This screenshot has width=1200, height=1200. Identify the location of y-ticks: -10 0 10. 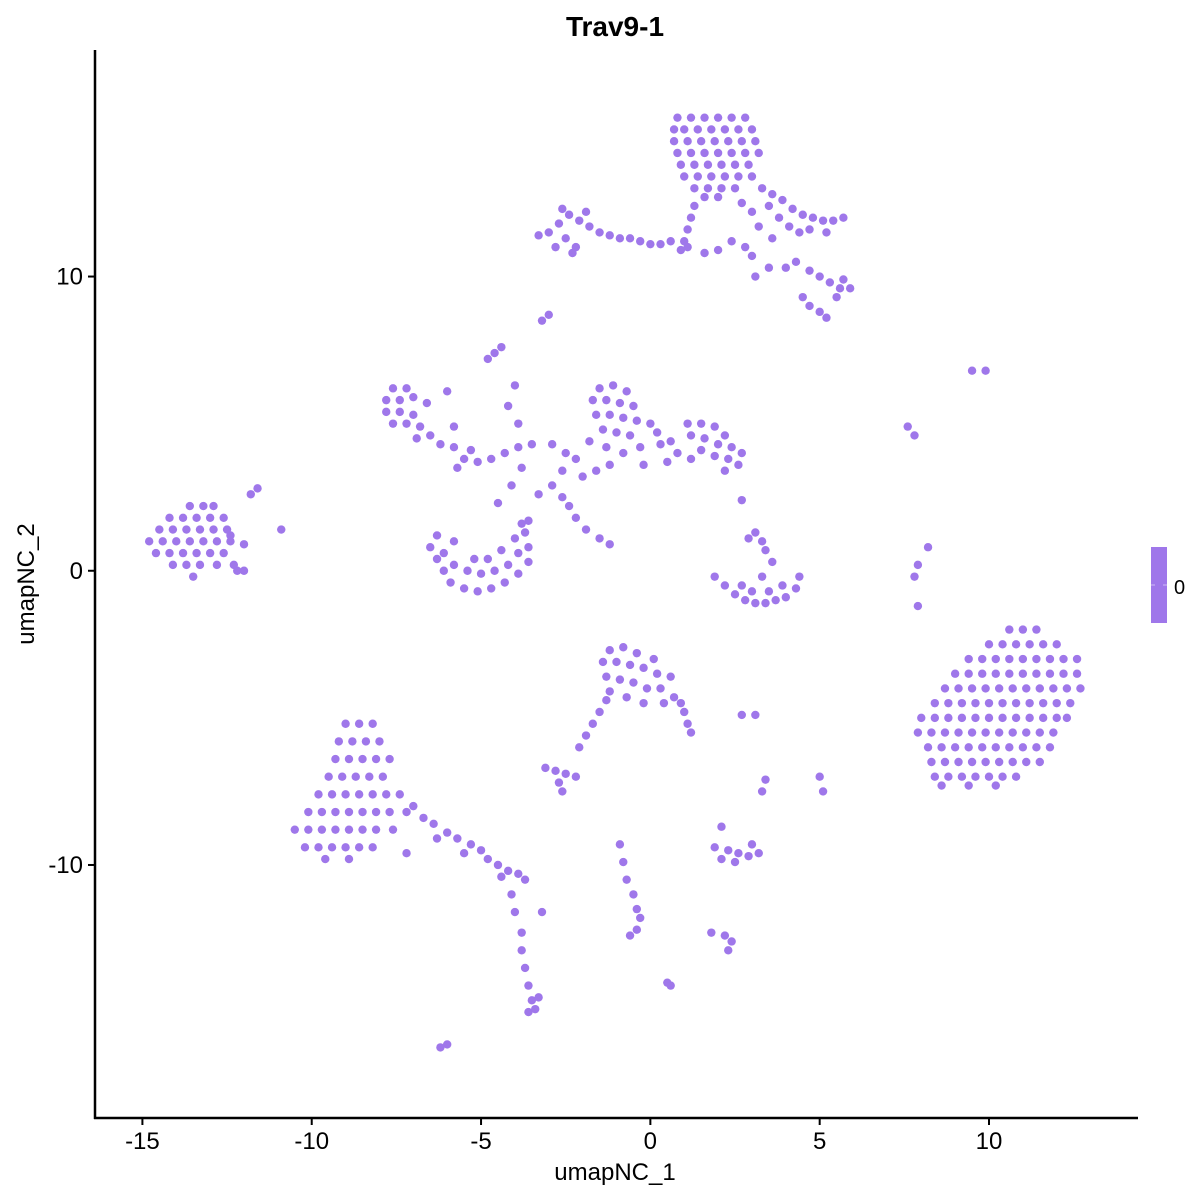
(71, 571).